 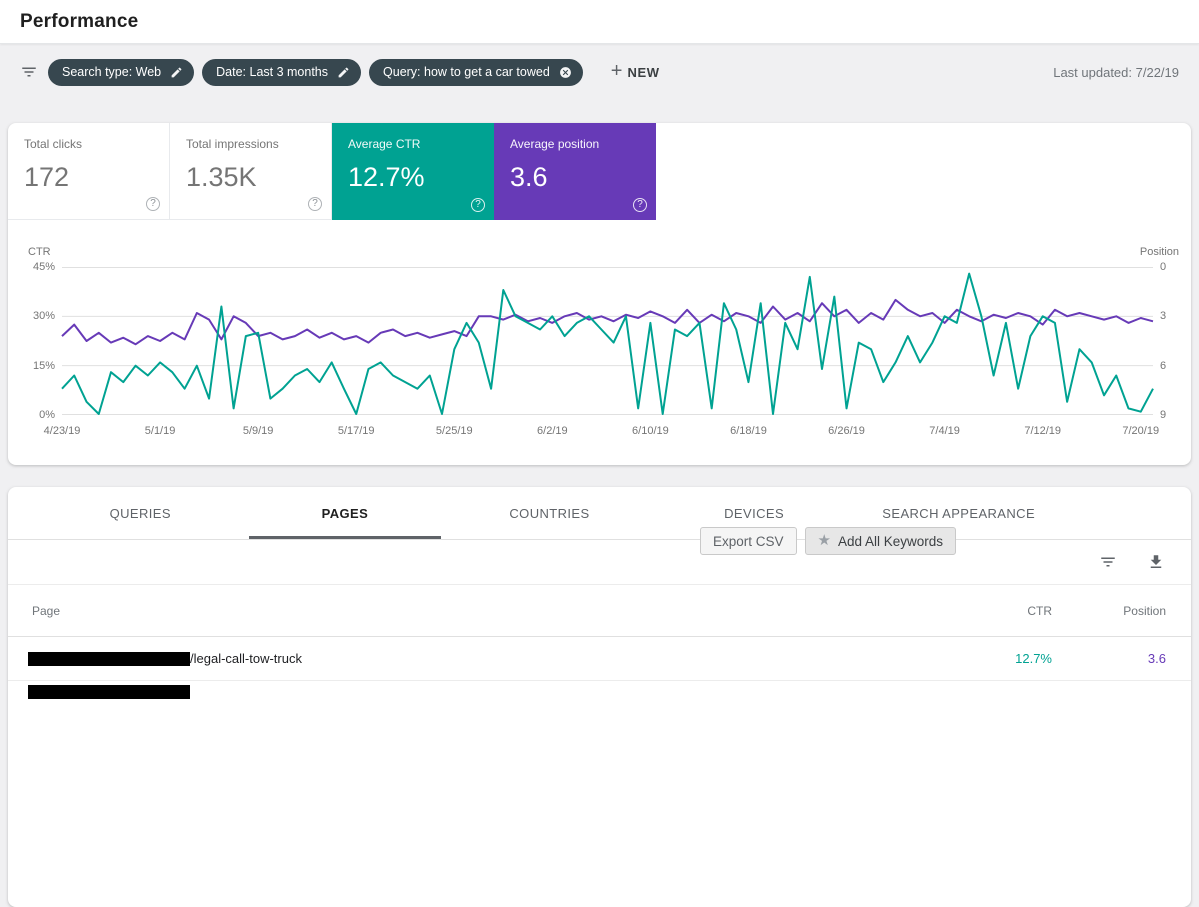 What do you see at coordinates (575, 171) in the screenshot?
I see `metric-tile-average-position: Average position 3.6 ?` at bounding box center [575, 171].